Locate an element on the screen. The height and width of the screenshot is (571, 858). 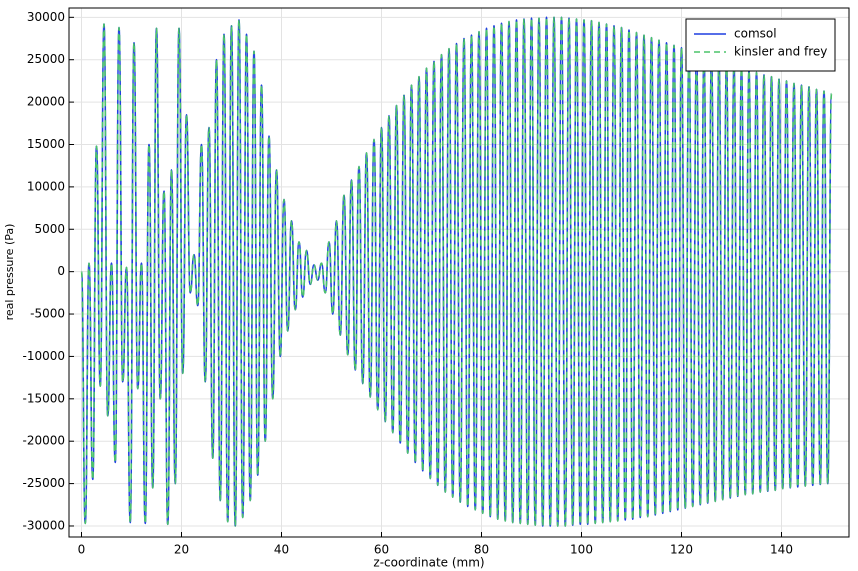
x-tick-label: 20 is located at coordinates (181, 550).